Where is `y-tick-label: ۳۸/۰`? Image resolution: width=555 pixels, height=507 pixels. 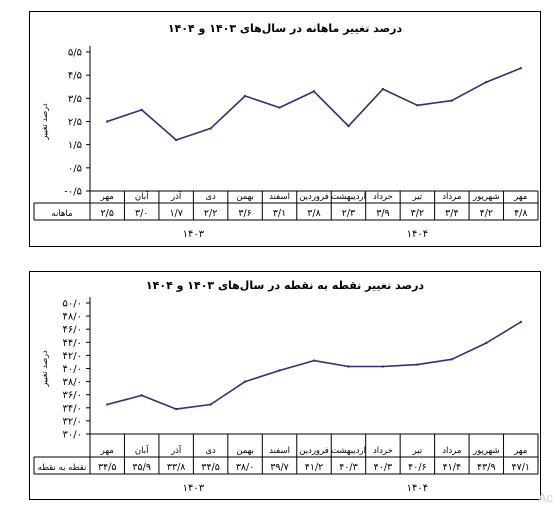 y-tick-label: ۳۸/۰ is located at coordinates (72, 382).